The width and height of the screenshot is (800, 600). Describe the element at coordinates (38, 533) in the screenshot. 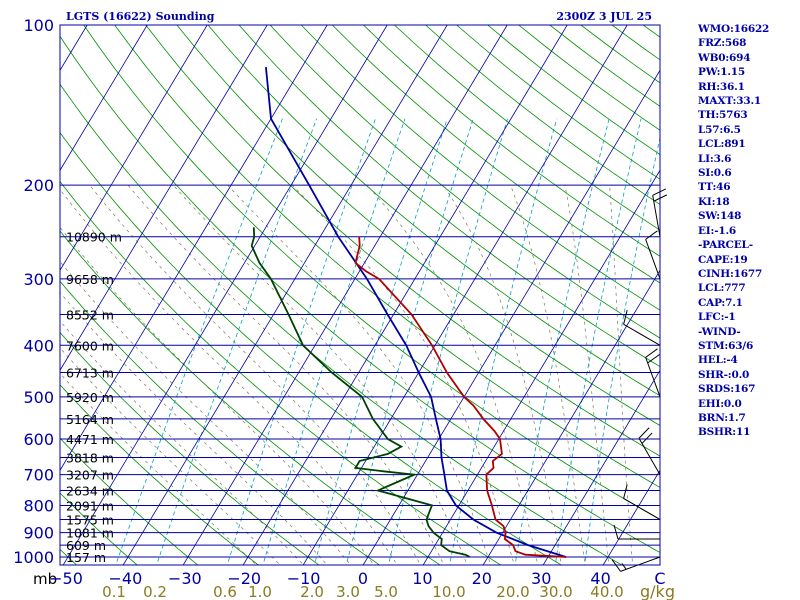

I see `pressure-tick-label: 900` at that location.